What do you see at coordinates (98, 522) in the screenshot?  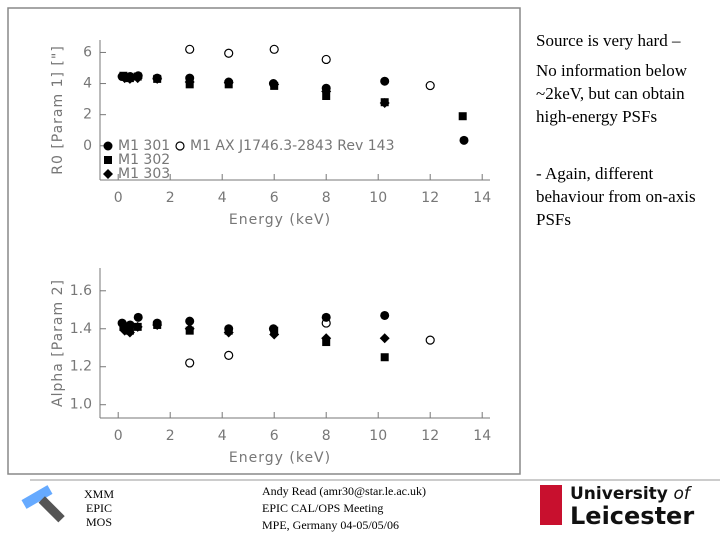 I see `instrument-line: MOS` at bounding box center [98, 522].